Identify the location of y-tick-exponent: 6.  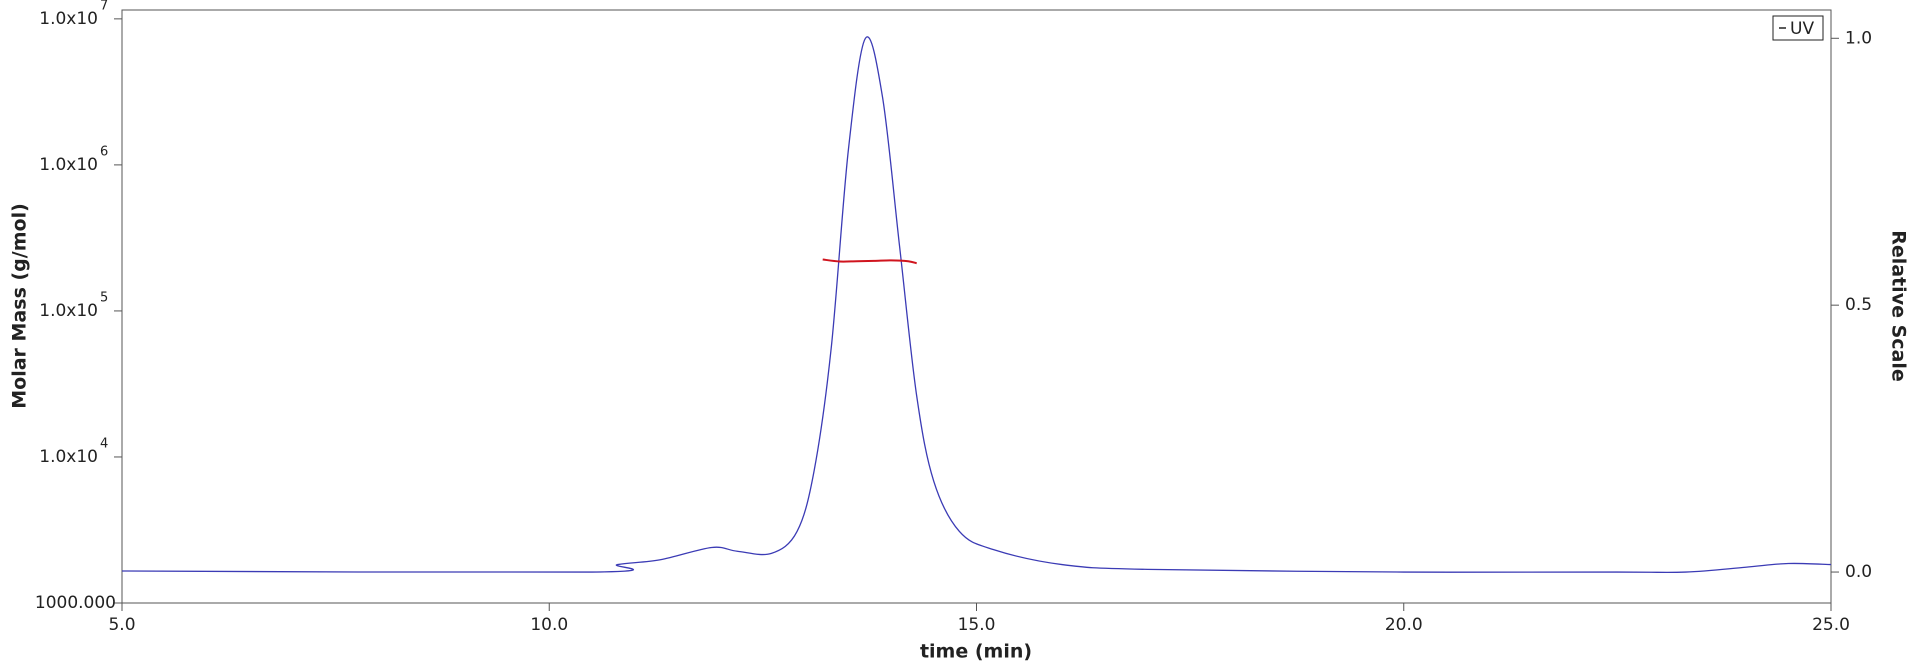
(104, 151).